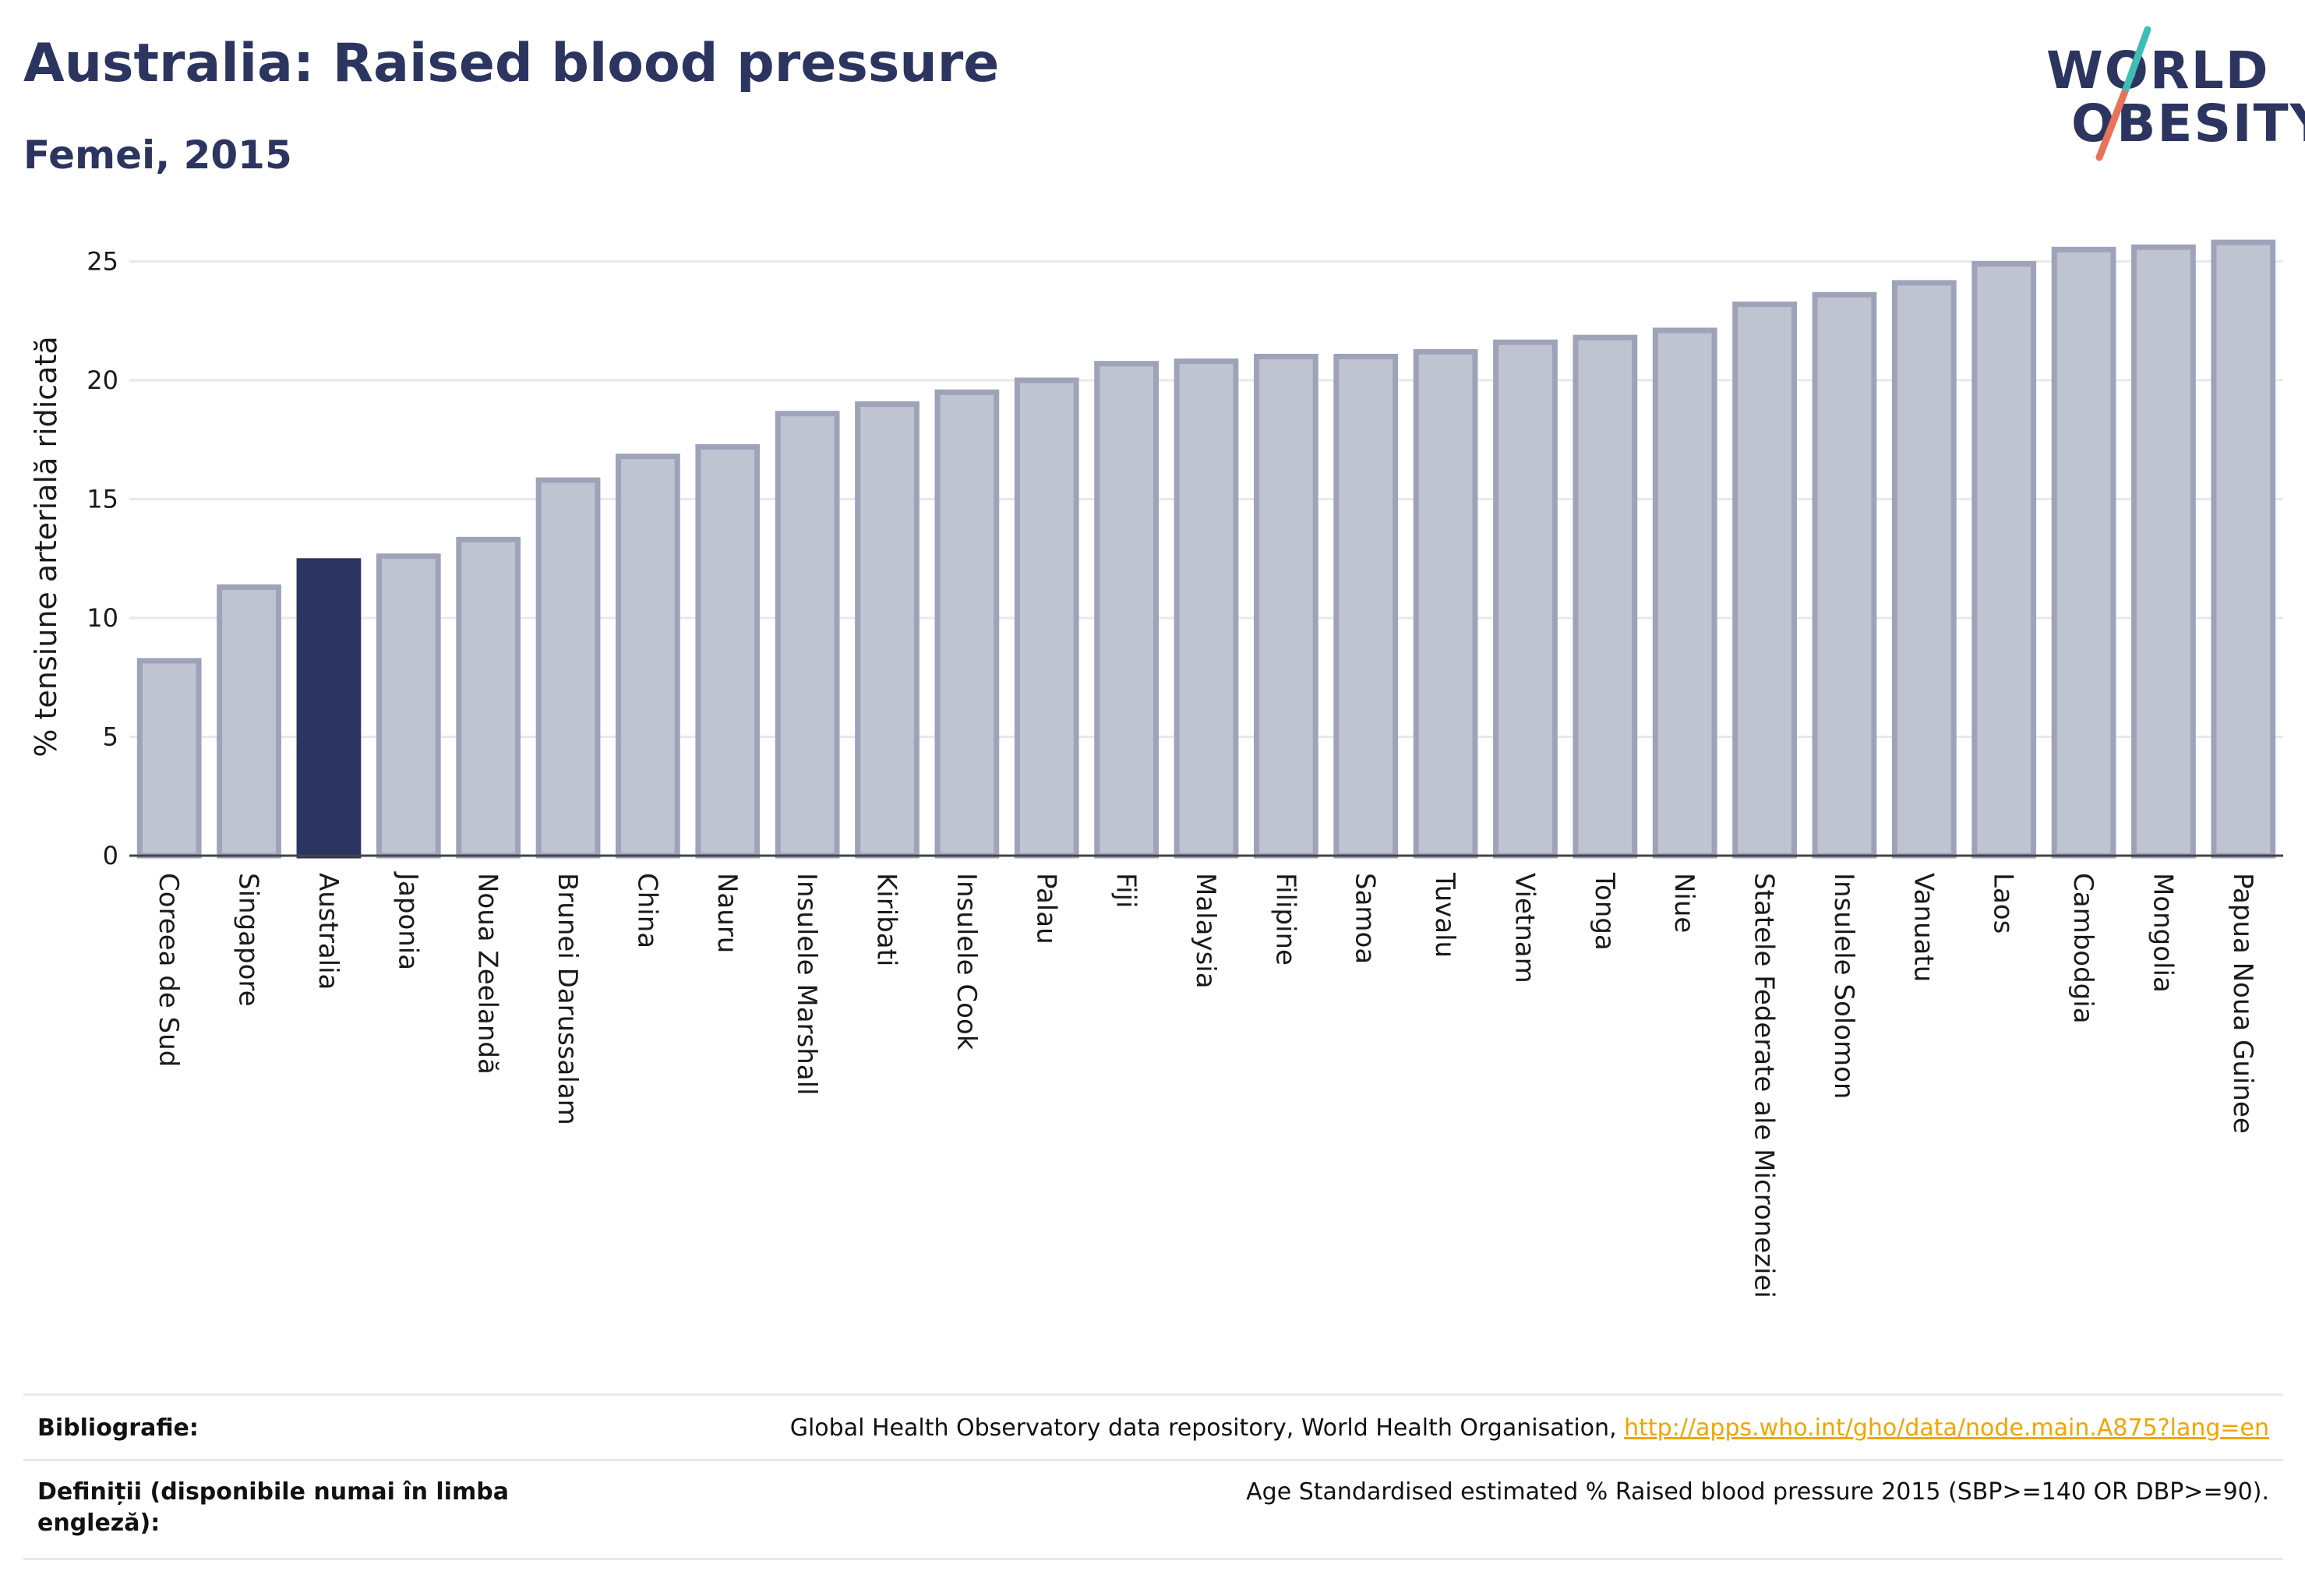 This screenshot has height=1596, width=2305. What do you see at coordinates (966, 961) in the screenshot?
I see `x-category-label: Insulele Cook` at bounding box center [966, 961].